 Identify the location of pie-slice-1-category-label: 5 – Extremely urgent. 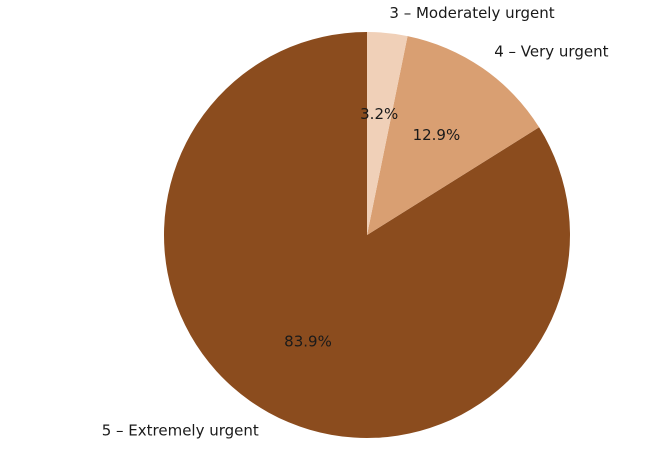
(180, 430).